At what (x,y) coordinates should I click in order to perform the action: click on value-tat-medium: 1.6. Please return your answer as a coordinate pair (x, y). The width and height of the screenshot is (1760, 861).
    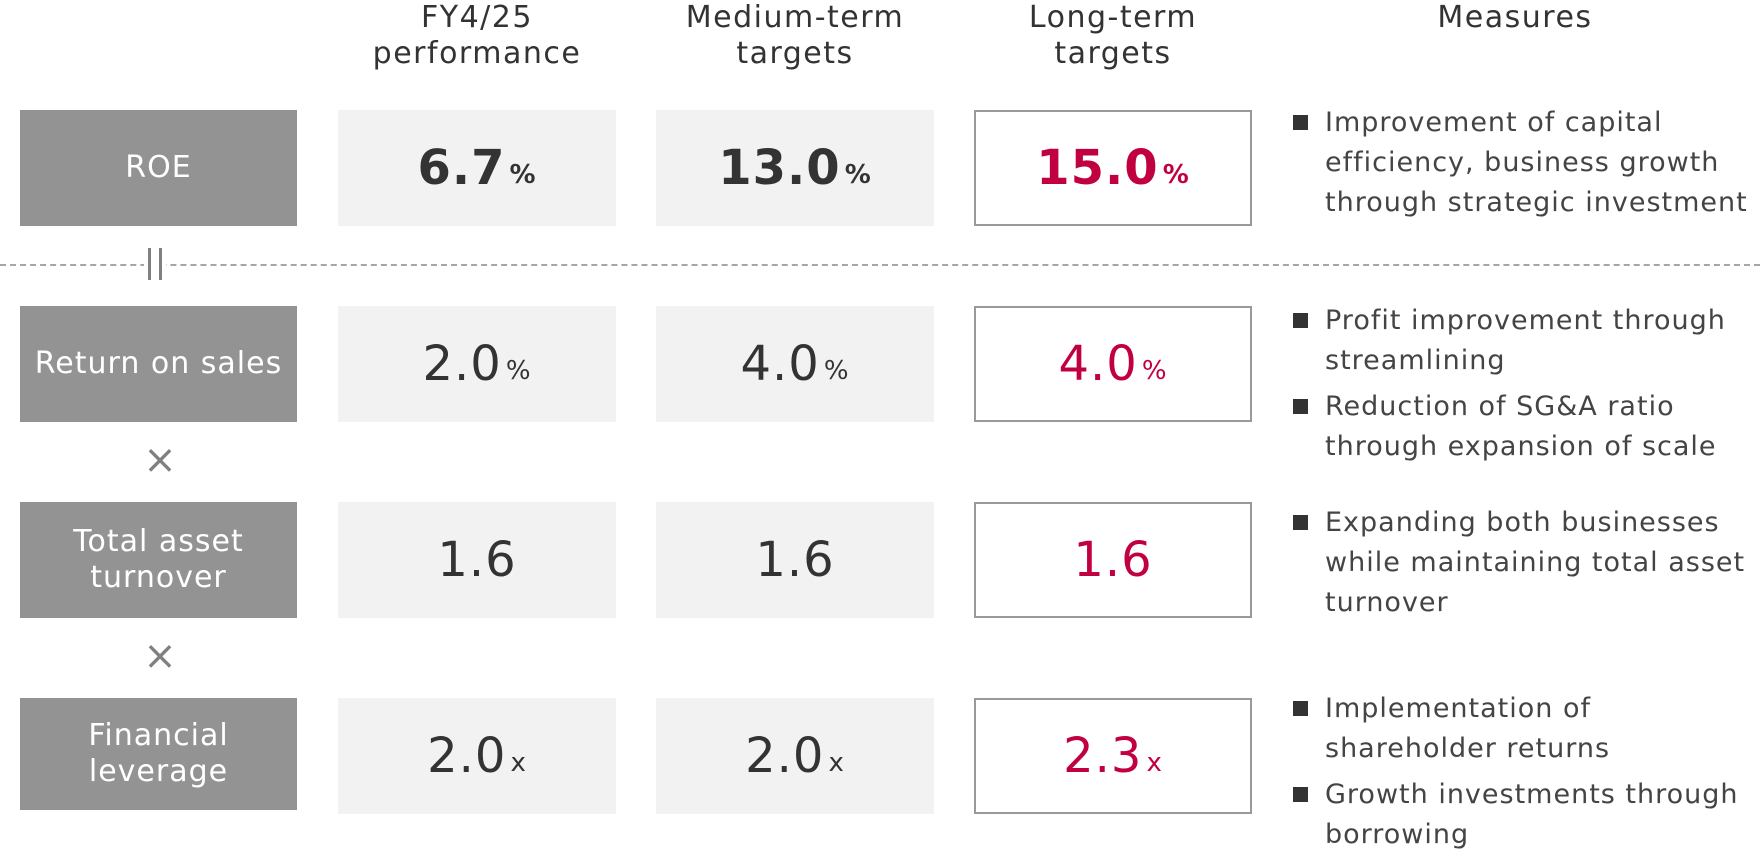
    Looking at the image, I should click on (795, 560).